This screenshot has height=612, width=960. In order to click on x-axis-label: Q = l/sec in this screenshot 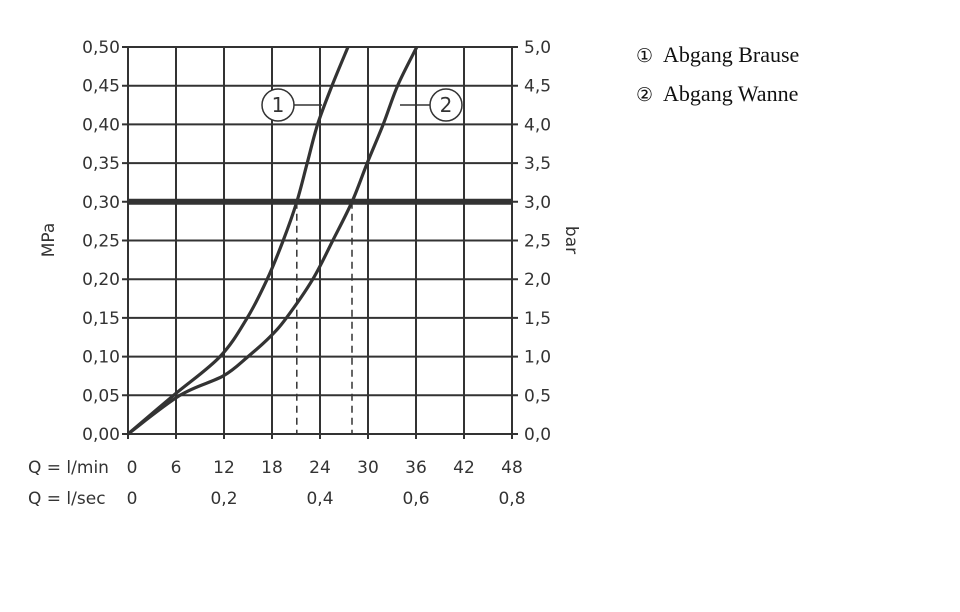, I will do `click(67, 499)`.